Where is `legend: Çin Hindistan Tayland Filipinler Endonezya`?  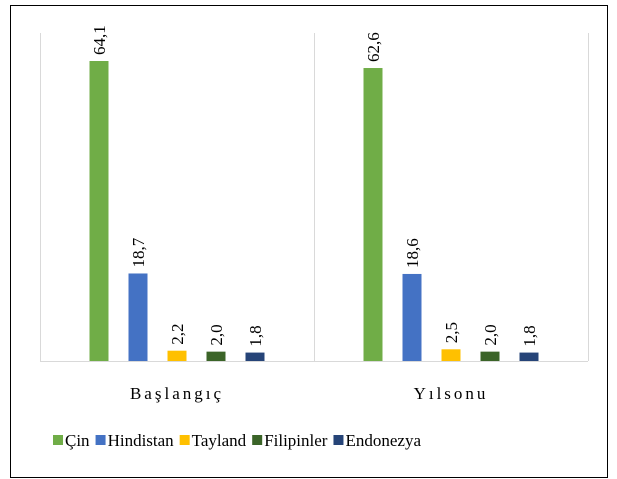 legend: Çin Hindistan Tayland Filipinler Endonezya is located at coordinates (237, 440).